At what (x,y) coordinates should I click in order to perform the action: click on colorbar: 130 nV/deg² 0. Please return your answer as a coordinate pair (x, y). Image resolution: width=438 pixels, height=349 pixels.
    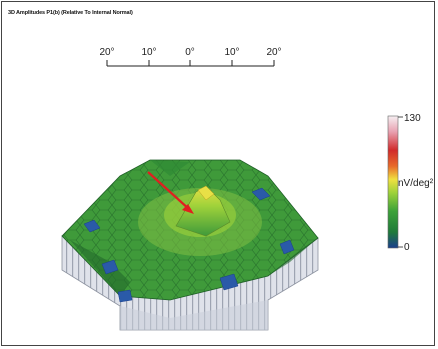
    Looking at the image, I should click on (410, 183).